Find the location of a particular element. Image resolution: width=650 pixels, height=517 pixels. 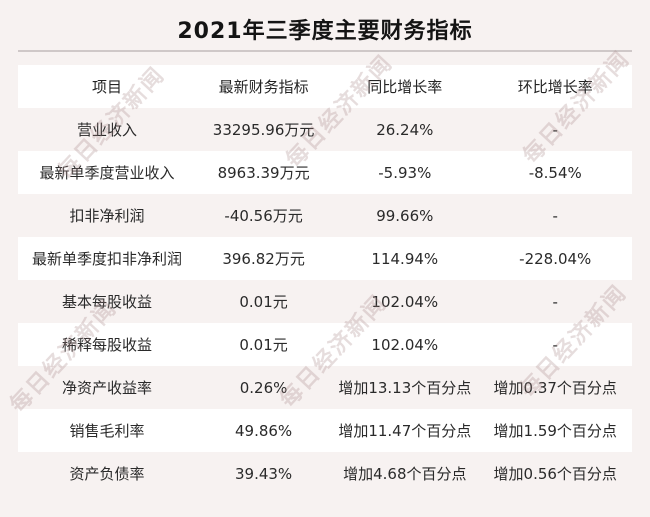

table-row: 稀释每股收益 0.01元 102.04% - is located at coordinates (325, 344).